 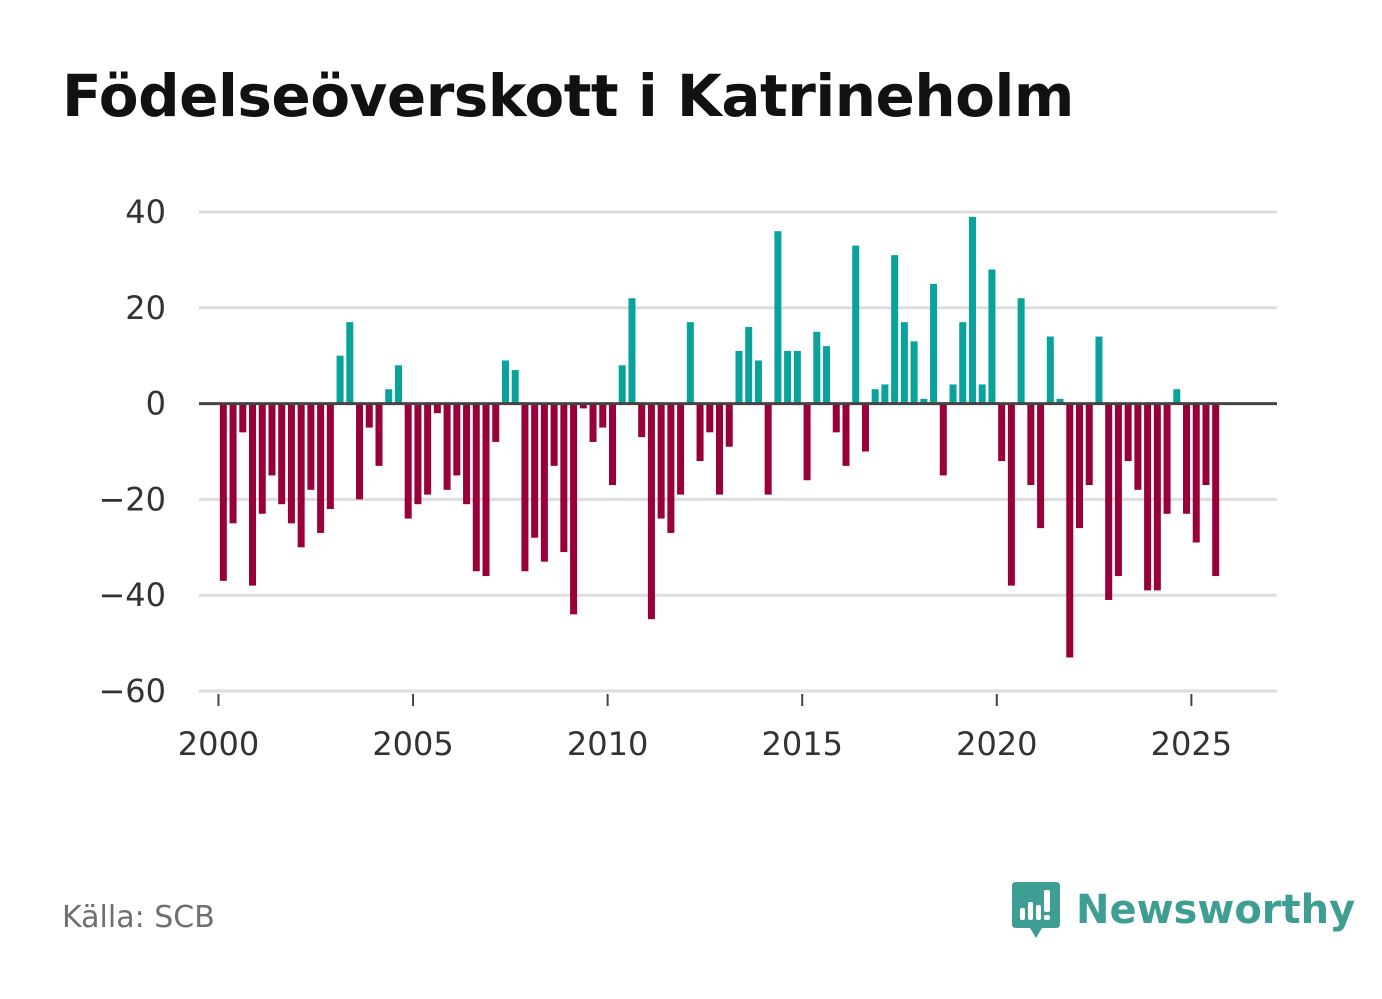 What do you see at coordinates (1036, 910) in the screenshot?
I see `newsworthy-logo-icon` at bounding box center [1036, 910].